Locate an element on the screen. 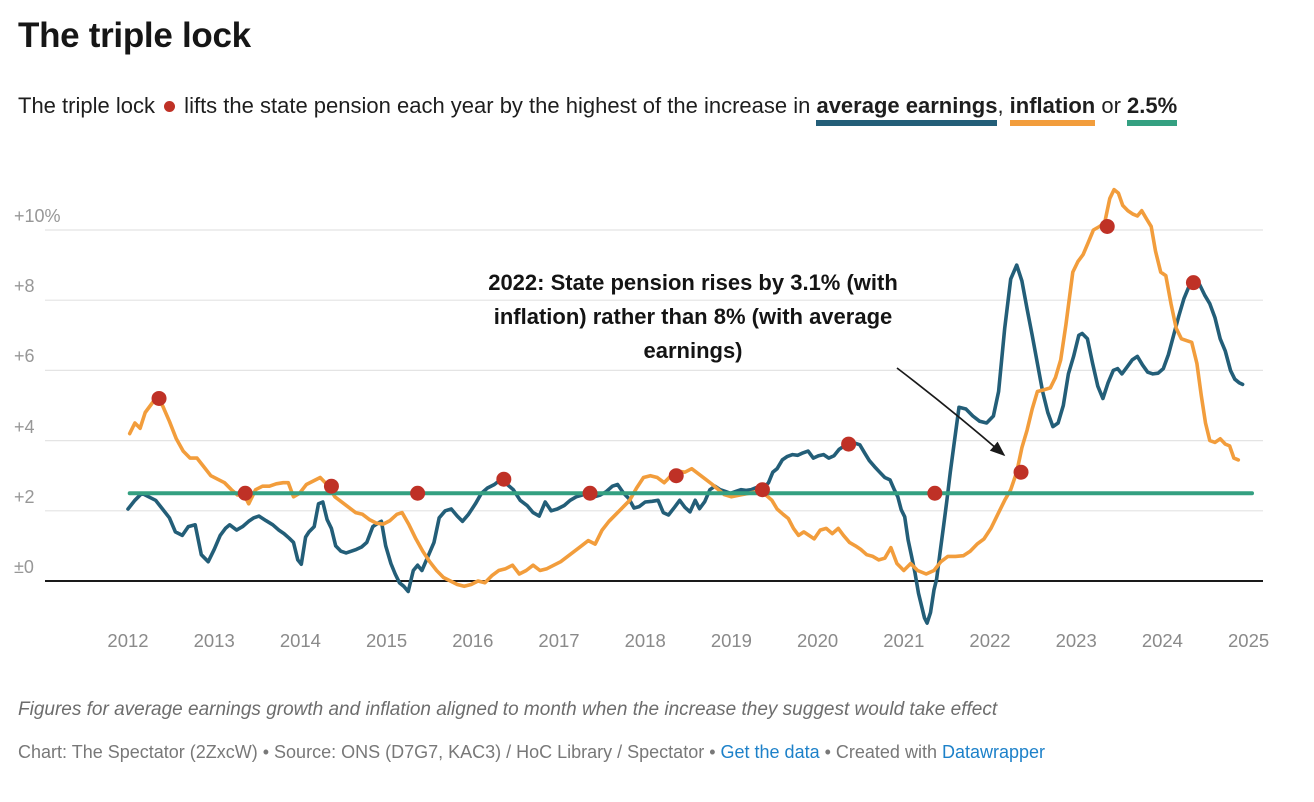 This screenshot has width=1314, height=802. page-title: The triple lock is located at coordinates (134, 35).